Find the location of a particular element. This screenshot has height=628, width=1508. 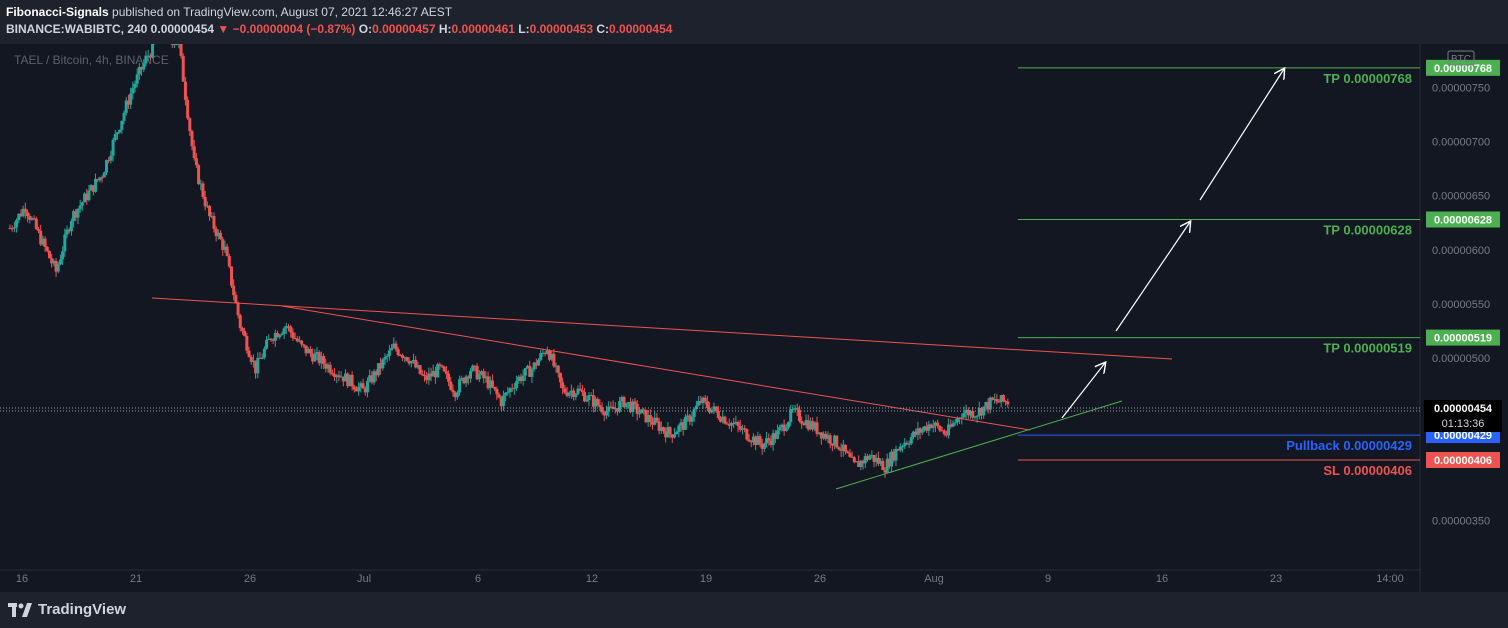

chart-footer: TradingView is located at coordinates (754, 610).